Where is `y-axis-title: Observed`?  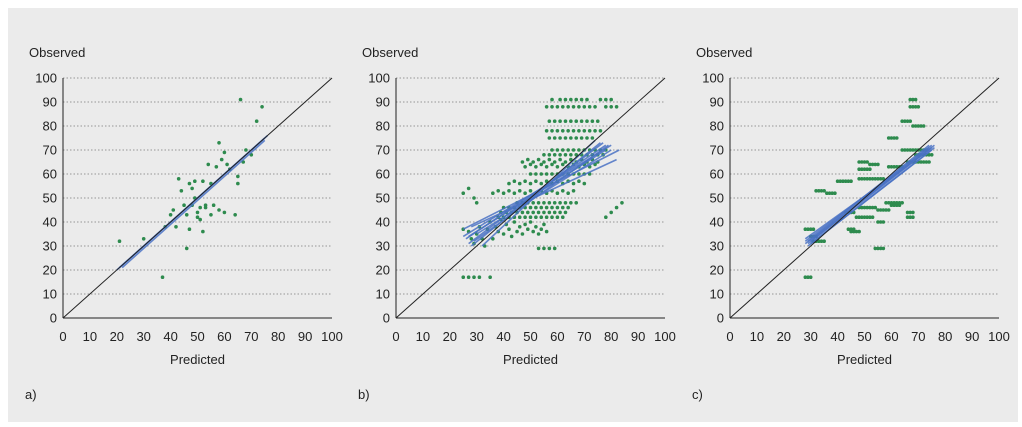
y-axis-title: Observed is located at coordinates (724, 52).